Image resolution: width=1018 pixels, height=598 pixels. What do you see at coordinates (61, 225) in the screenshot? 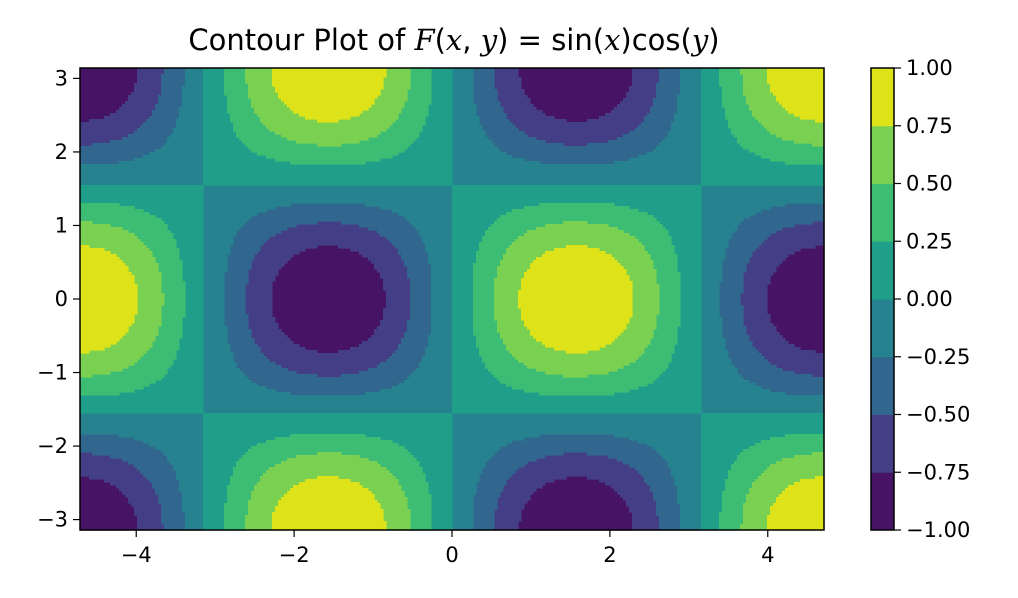
I see `y-tick-label: 1` at bounding box center [61, 225].